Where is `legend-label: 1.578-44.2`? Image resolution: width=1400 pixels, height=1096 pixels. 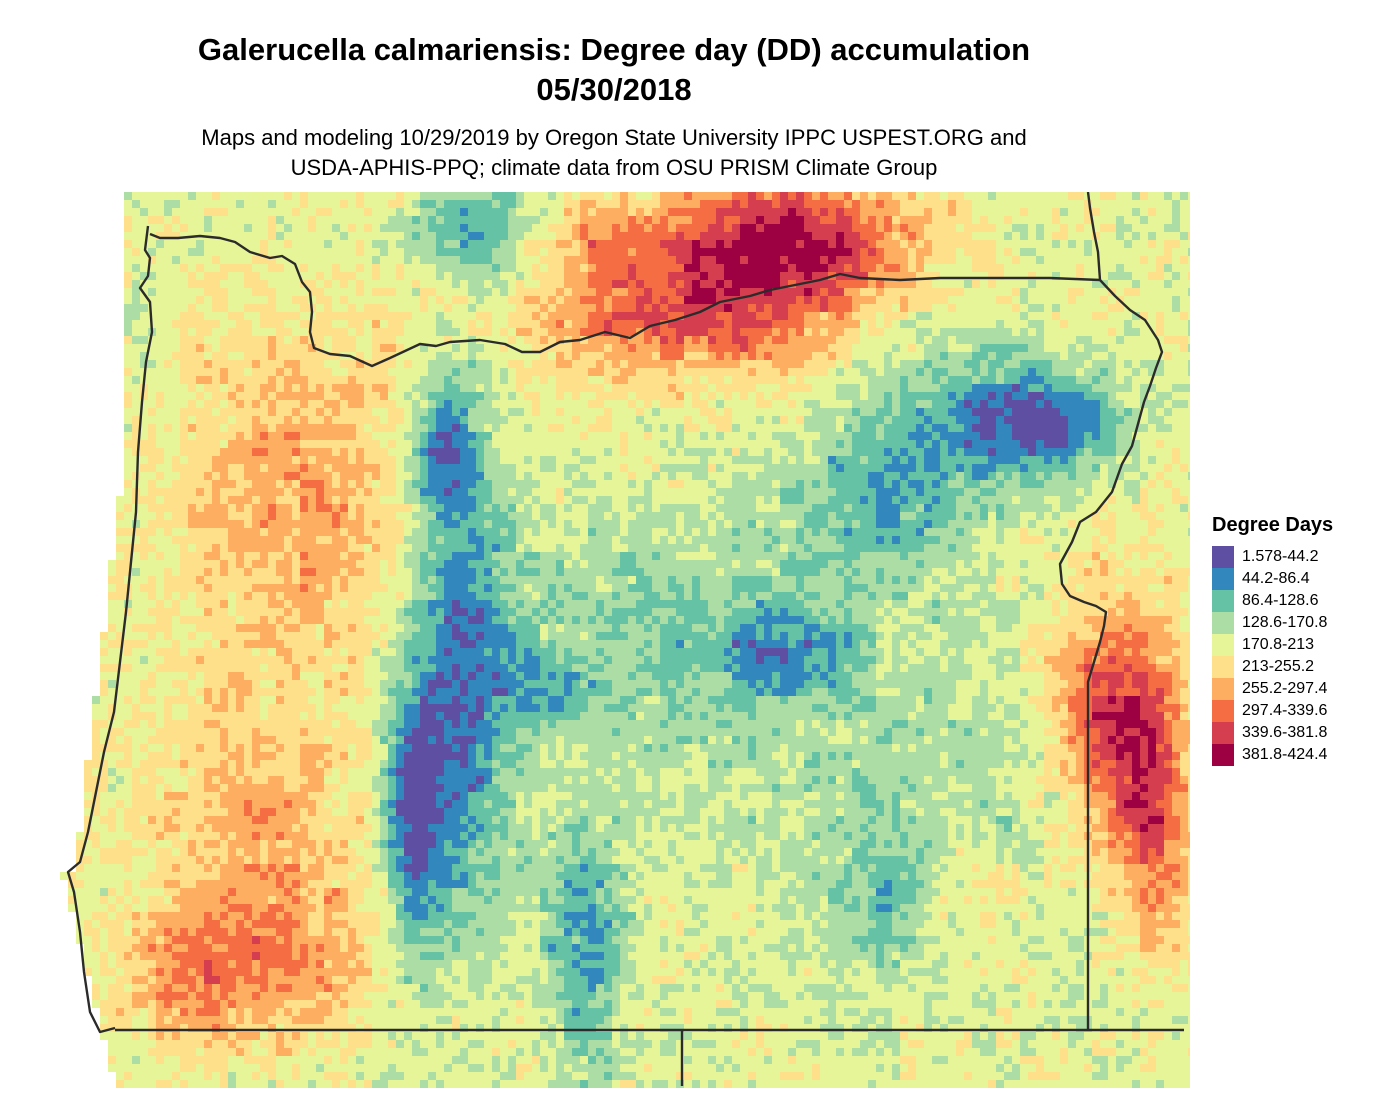 legend-label: 1.578-44.2 is located at coordinates (1280, 556).